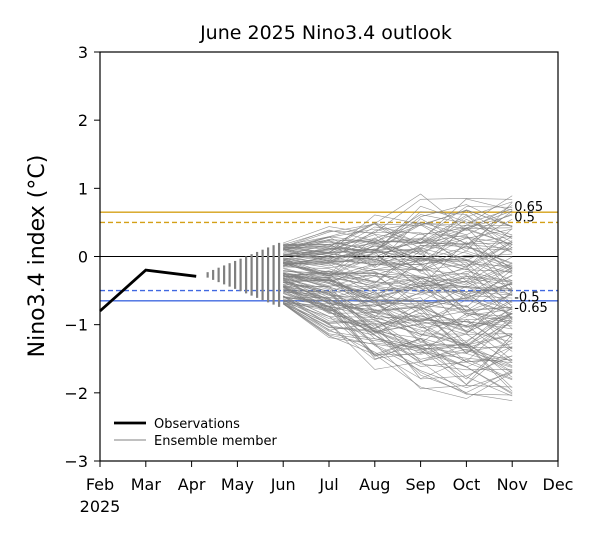 The width and height of the screenshot is (600, 540). I want to click on observations-series, so click(148, 290).